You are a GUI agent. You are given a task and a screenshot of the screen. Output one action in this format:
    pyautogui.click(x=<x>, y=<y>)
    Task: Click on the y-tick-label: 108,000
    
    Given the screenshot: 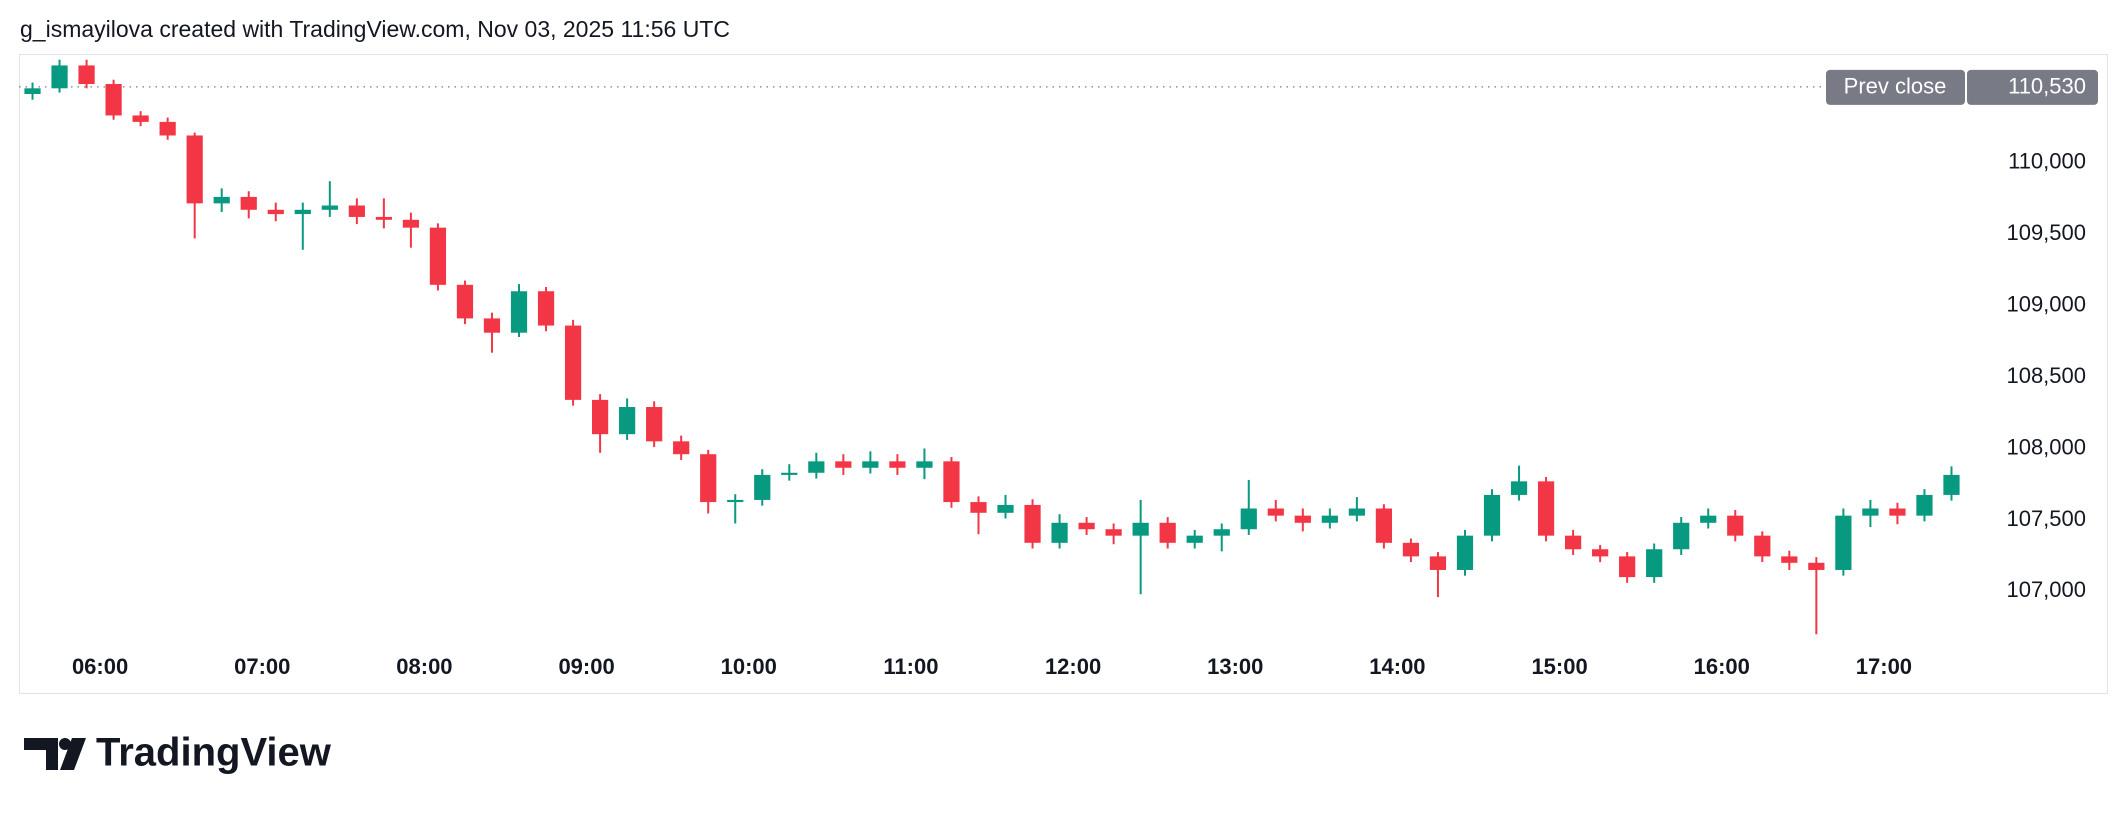 What is the action you would take?
    pyautogui.click(x=2046, y=446)
    